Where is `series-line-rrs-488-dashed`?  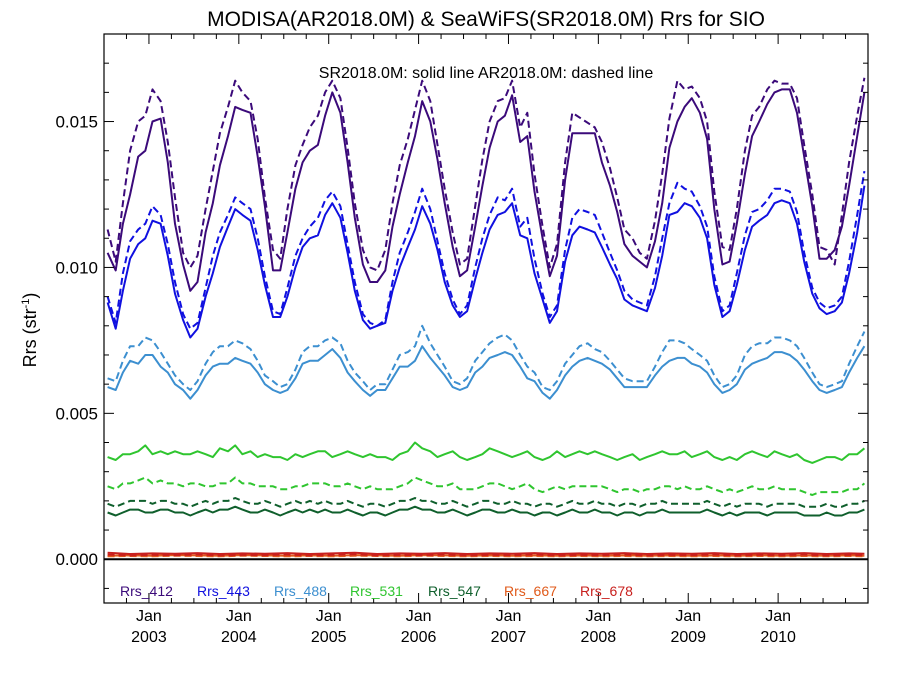 series-line-rrs-488-dashed is located at coordinates (486, 357).